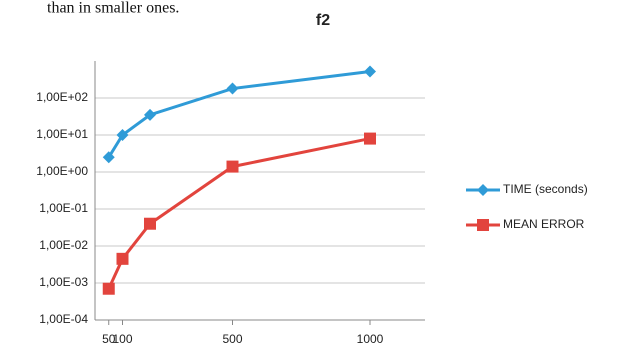  I want to click on y-tick-label: 1,00E+00, so click(62, 171).